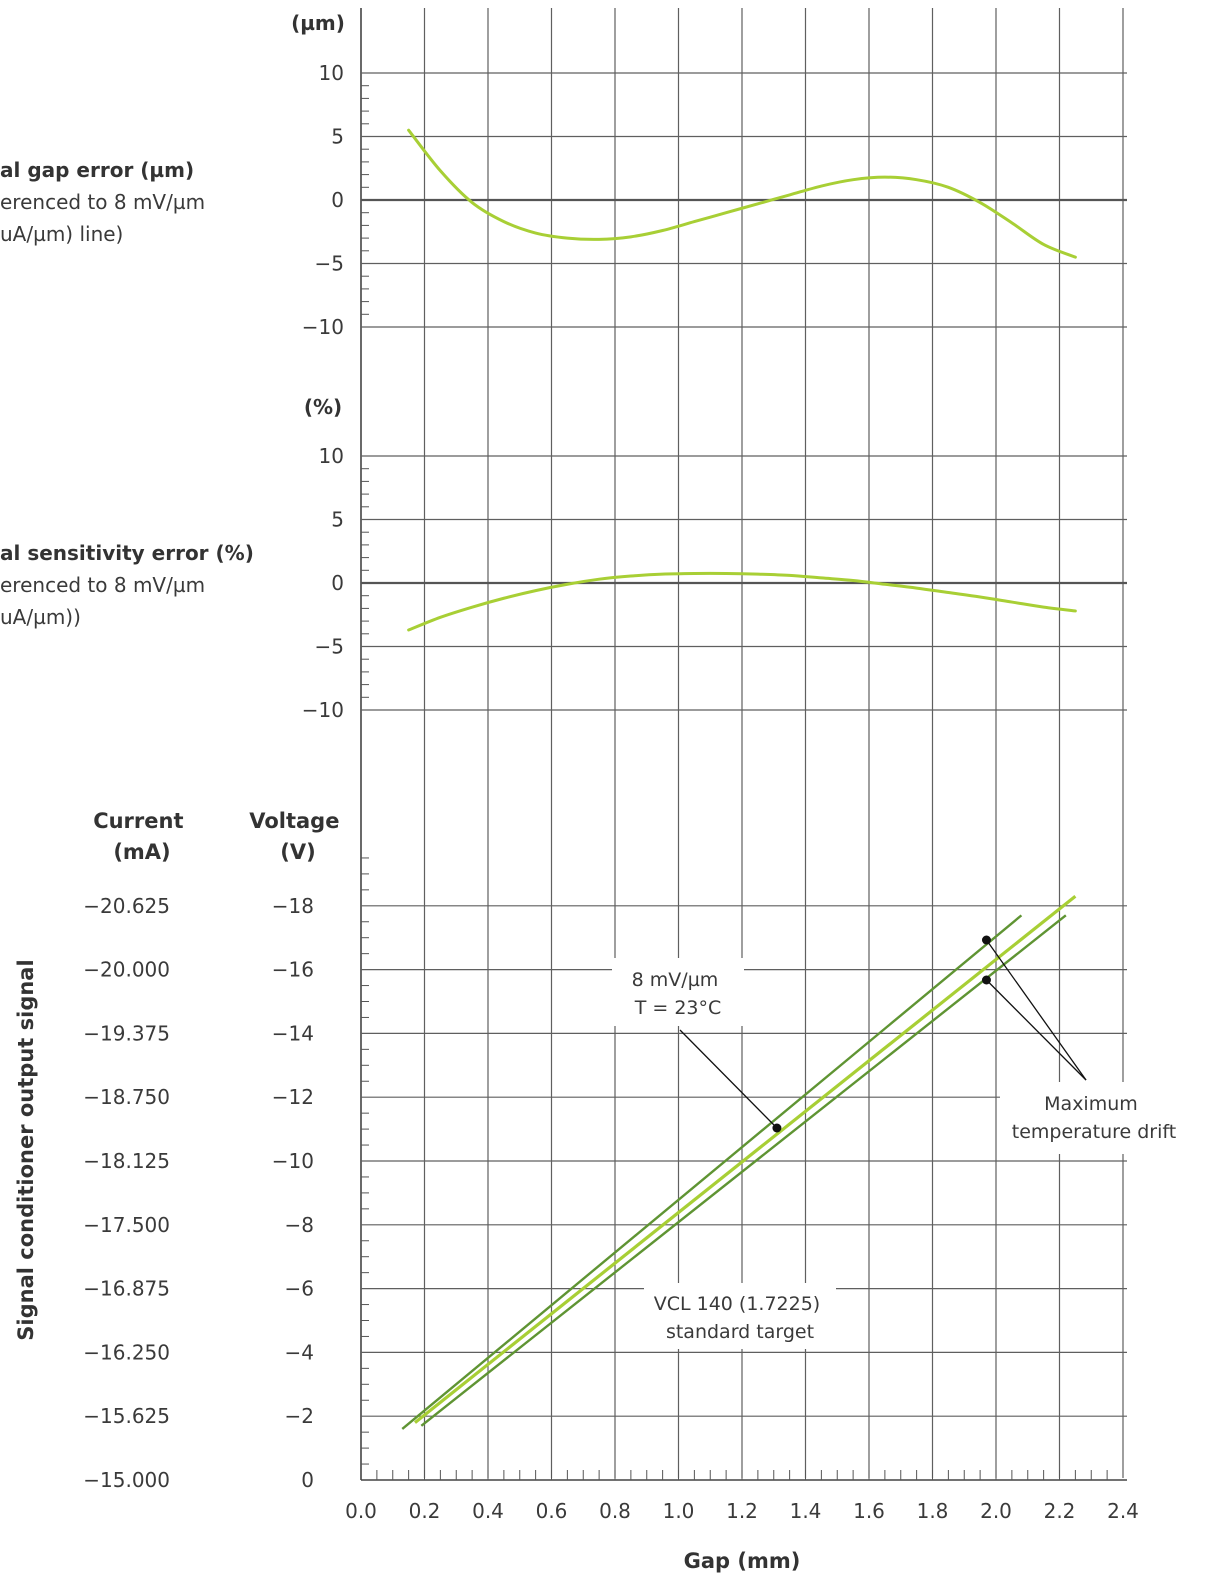 This screenshot has width=1205, height=1578. What do you see at coordinates (297, 852) in the screenshot?
I see `voltage-header-line-2: (V)` at bounding box center [297, 852].